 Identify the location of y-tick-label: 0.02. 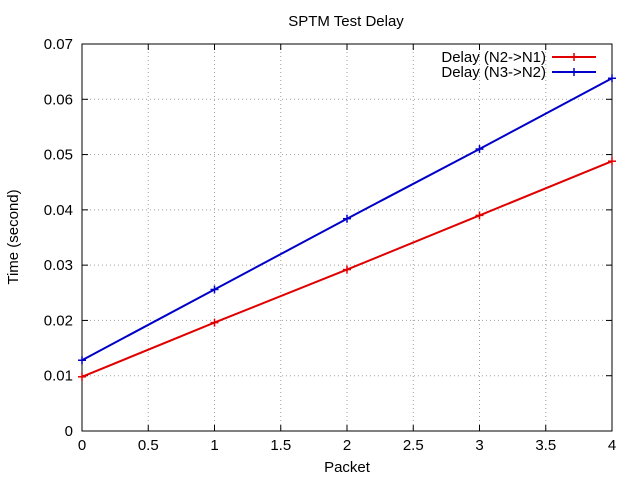
(58, 320).